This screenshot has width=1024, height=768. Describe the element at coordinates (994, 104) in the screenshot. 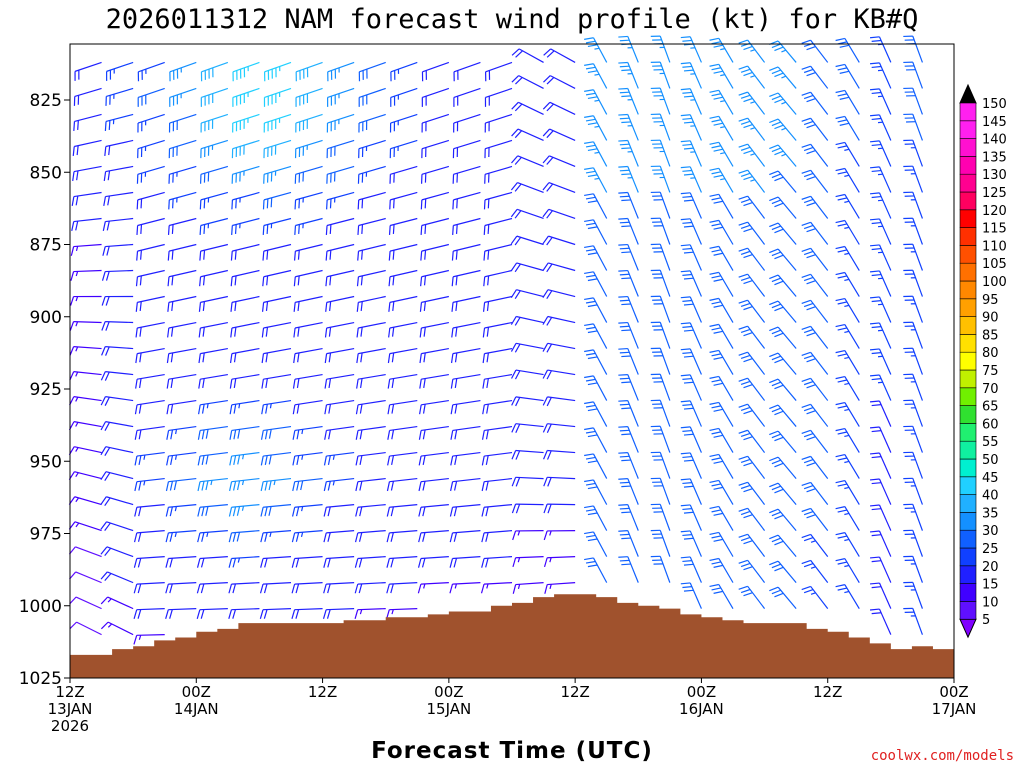

I see `colorbar-label: 150` at that location.